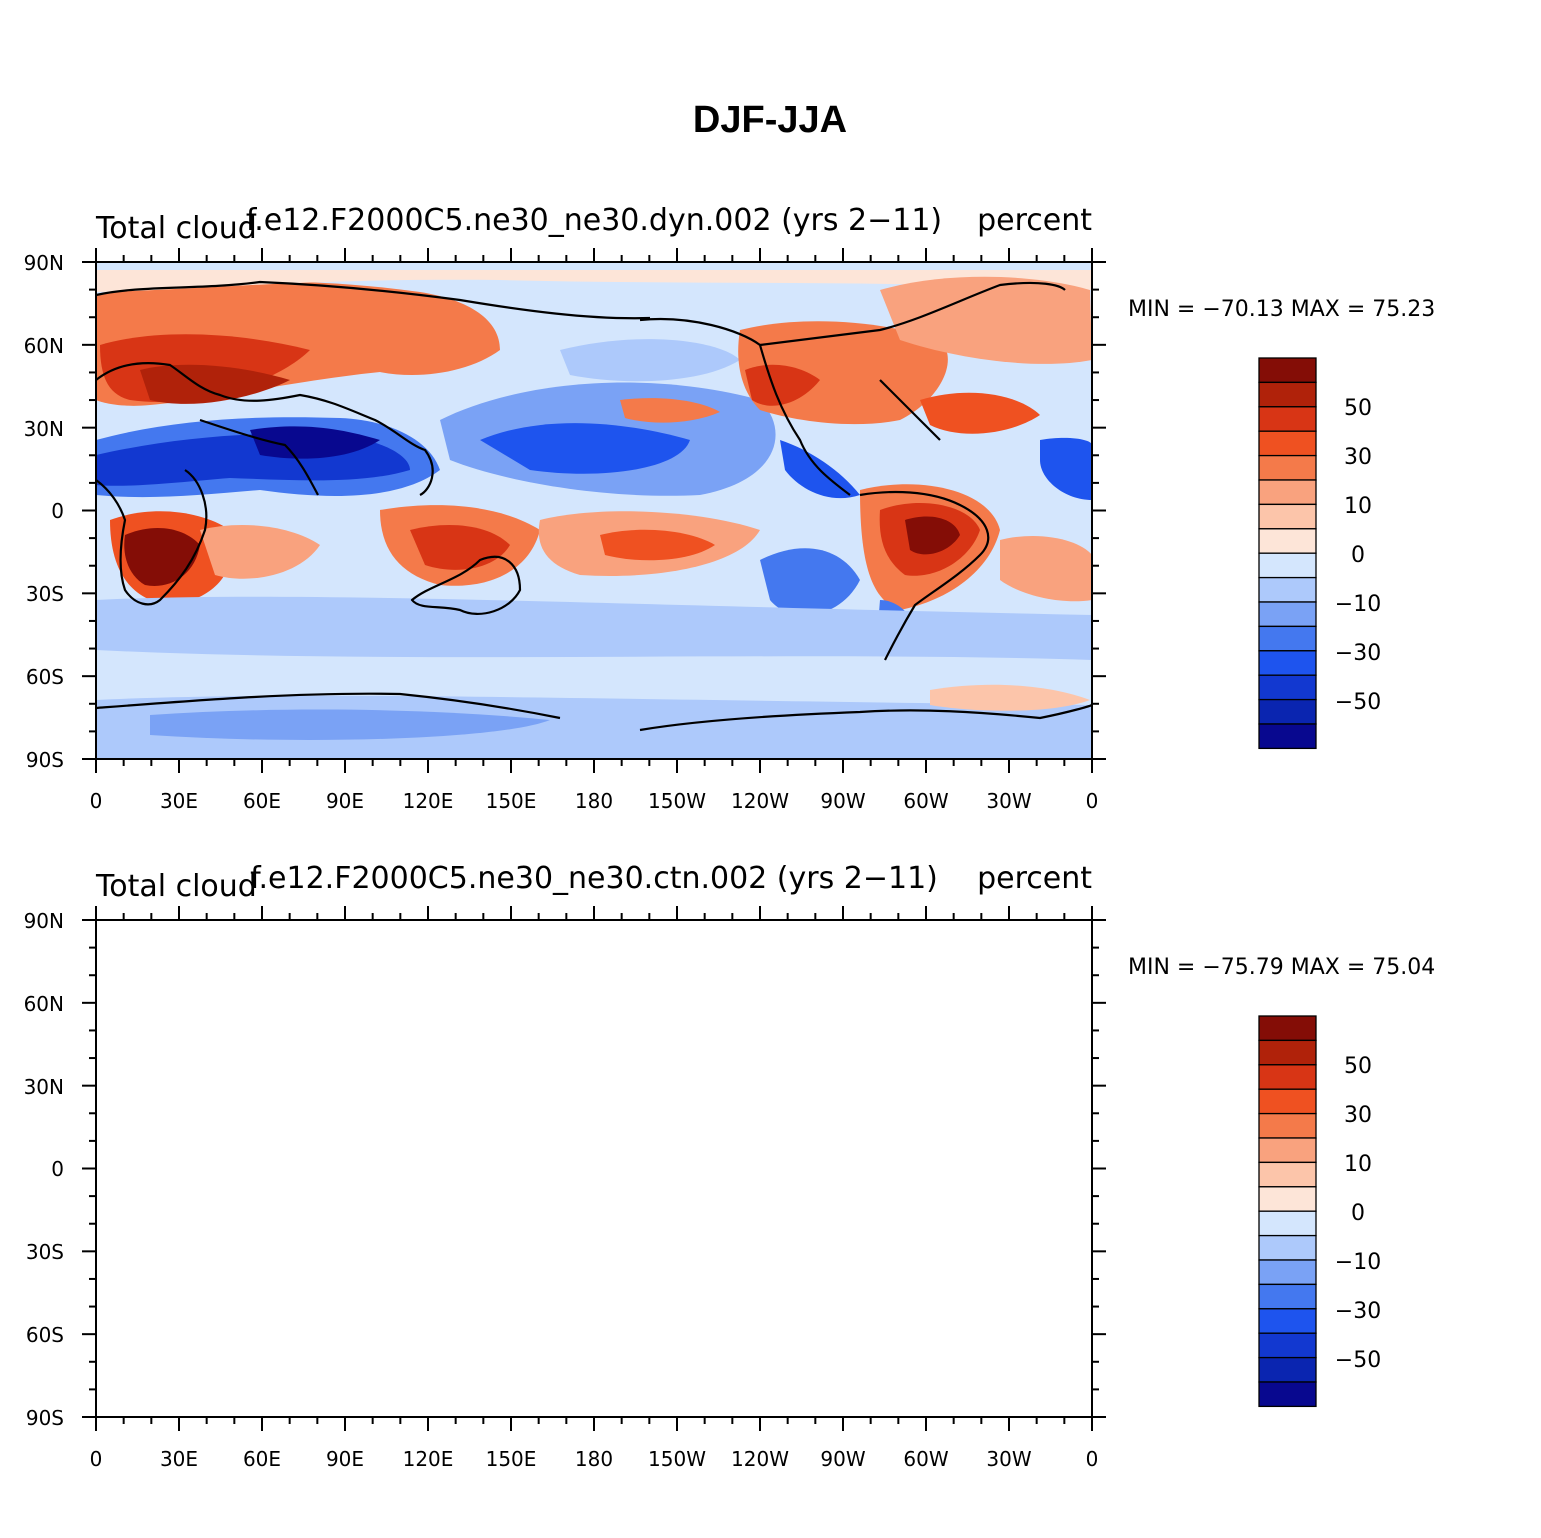  I want to click on colorbar-label: 10, so click(1358, 506).